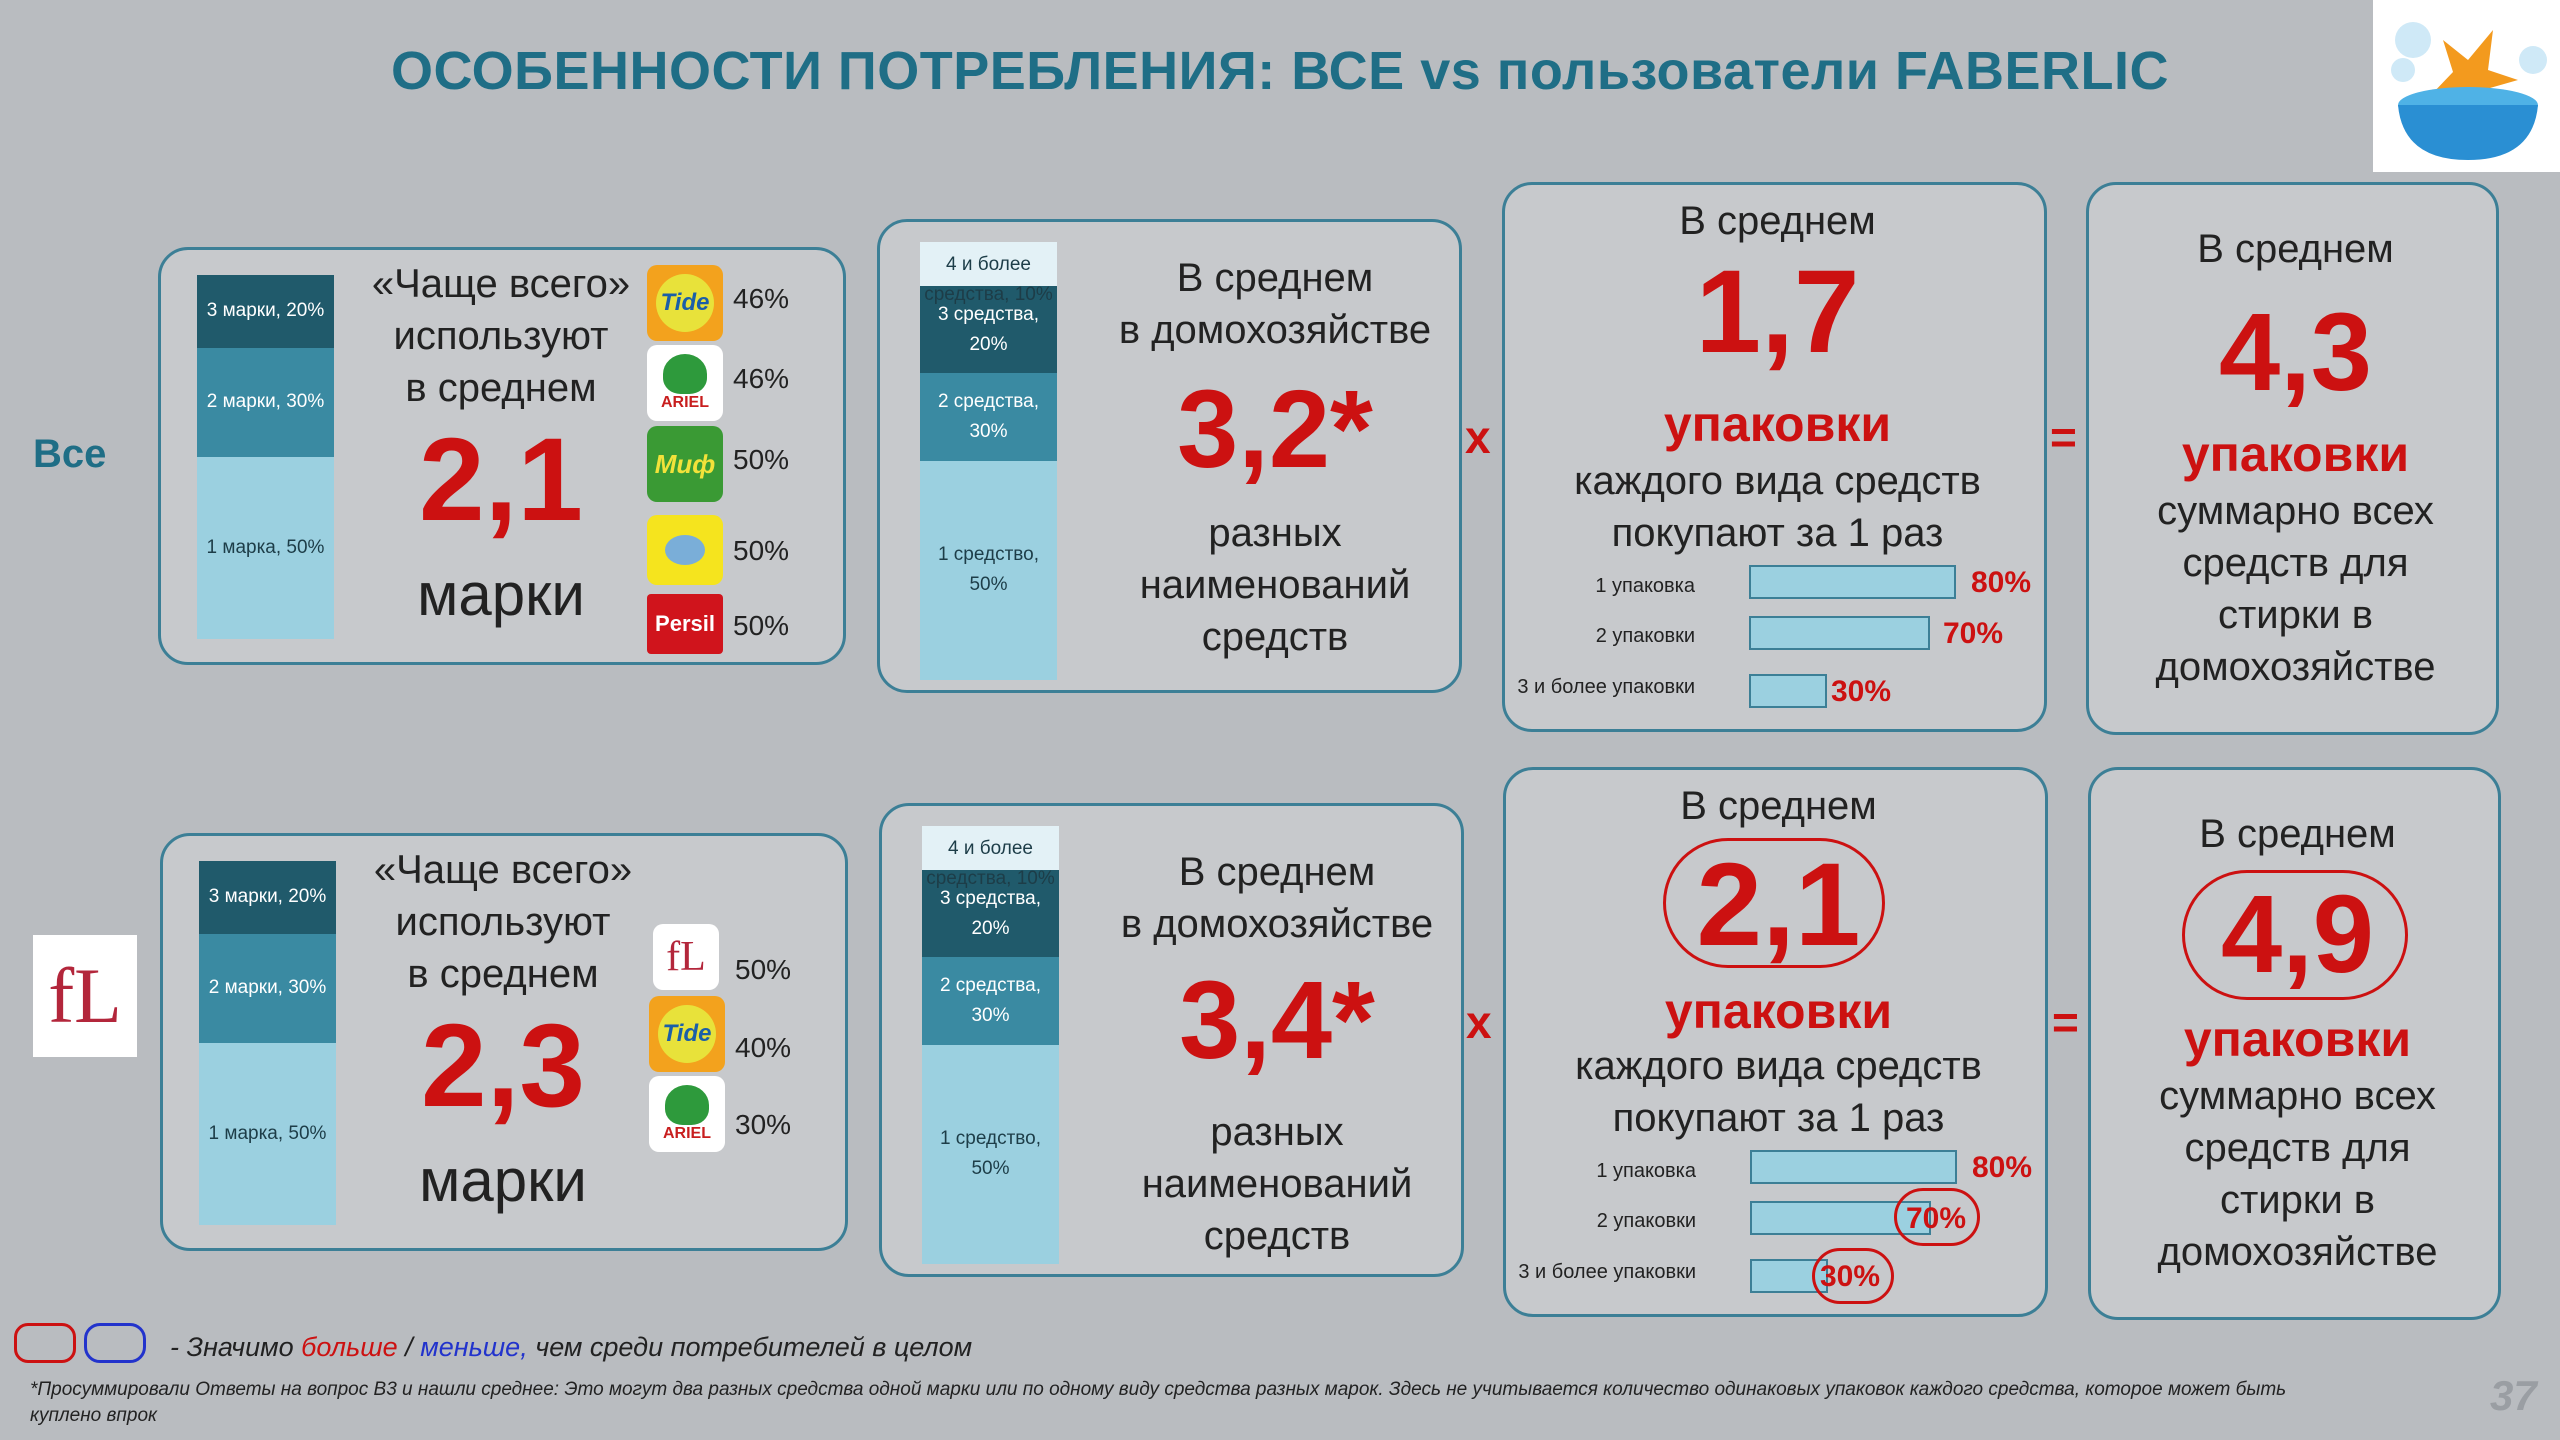 Image resolution: width=2560 pixels, height=1440 pixels. I want to click on persil-logo: Persil, so click(685, 624).